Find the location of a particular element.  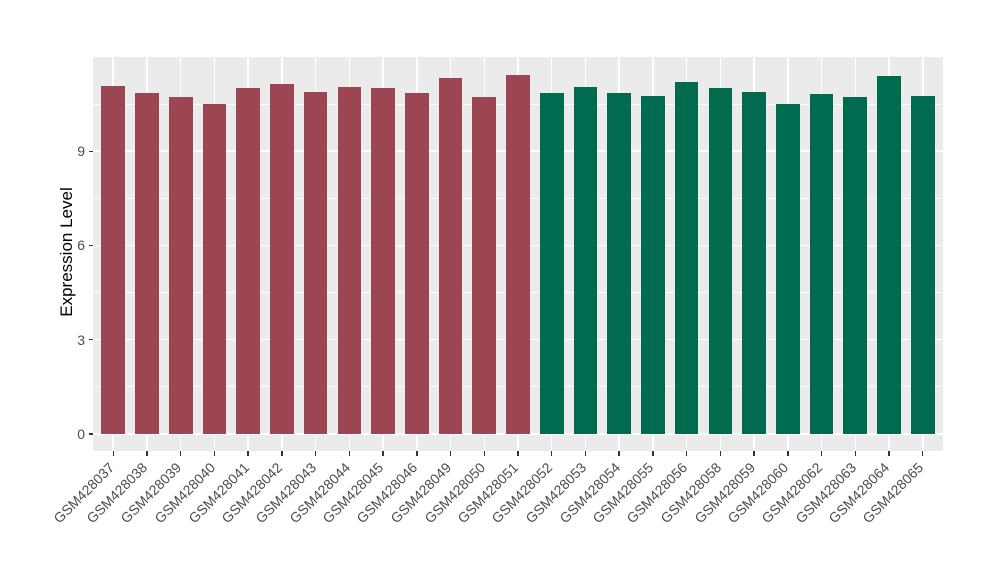

y-tick-label: 3 is located at coordinates (81, 339).